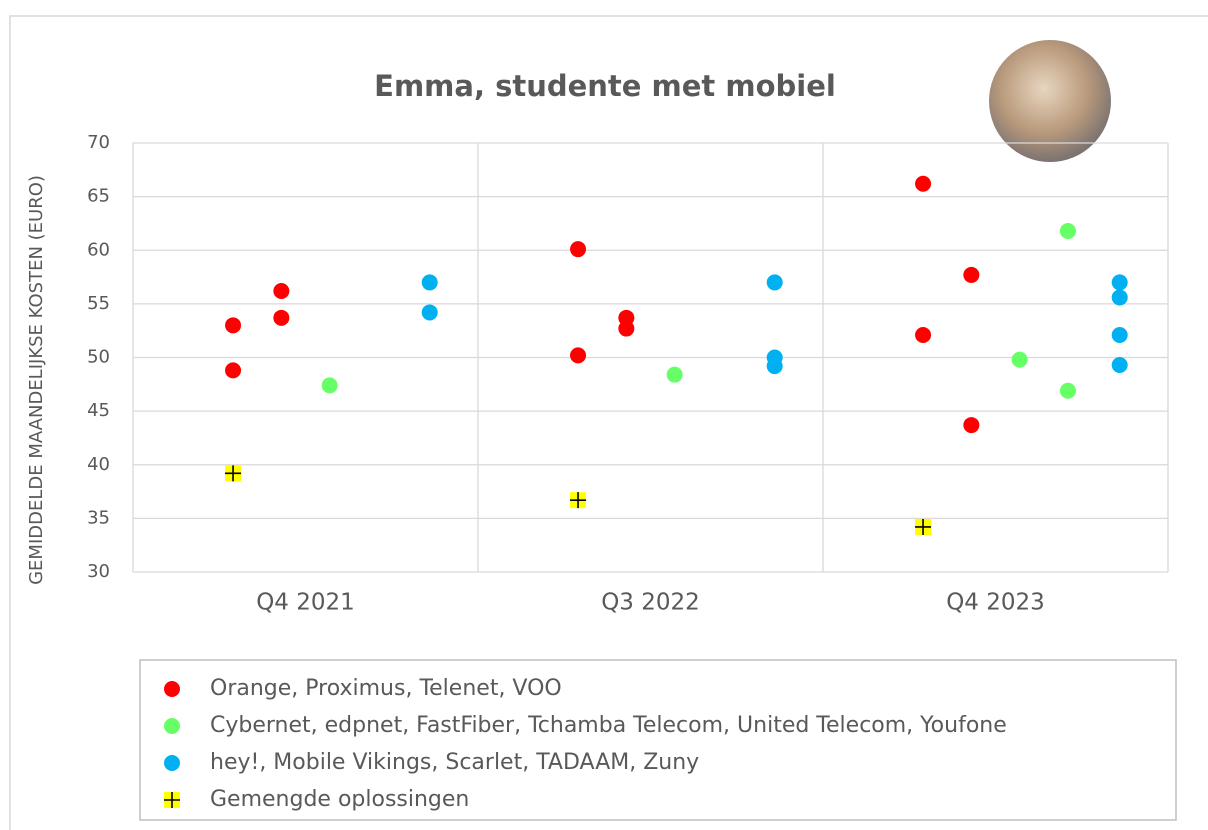 The image size is (1208, 830). What do you see at coordinates (98, 196) in the screenshot?
I see `y-tick-label: 65` at bounding box center [98, 196].